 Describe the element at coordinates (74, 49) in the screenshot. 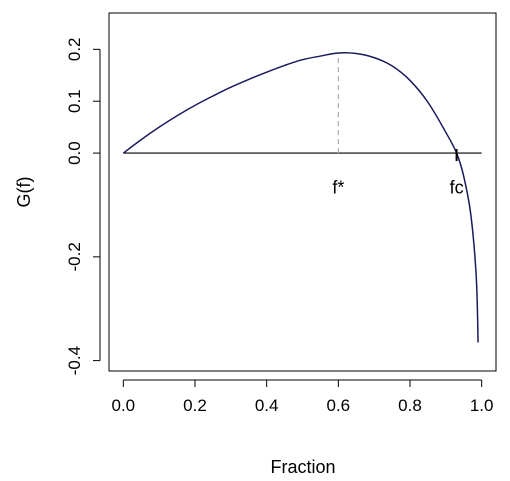

I see `y-tick-label: 0.2` at that location.